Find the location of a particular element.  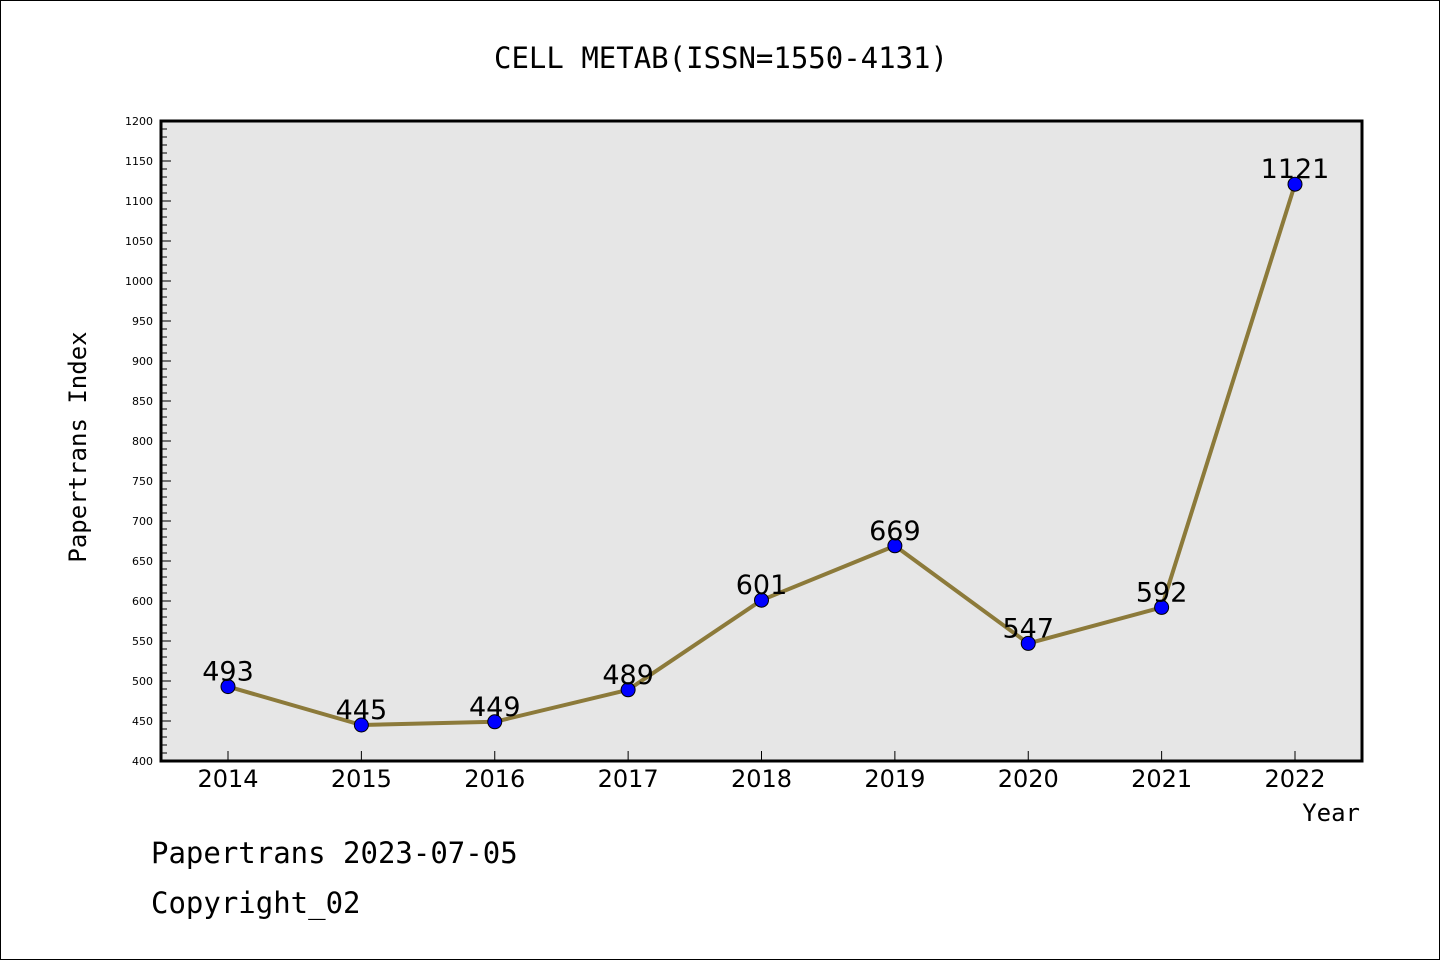

x-tick-label: 2016 is located at coordinates (494, 779).